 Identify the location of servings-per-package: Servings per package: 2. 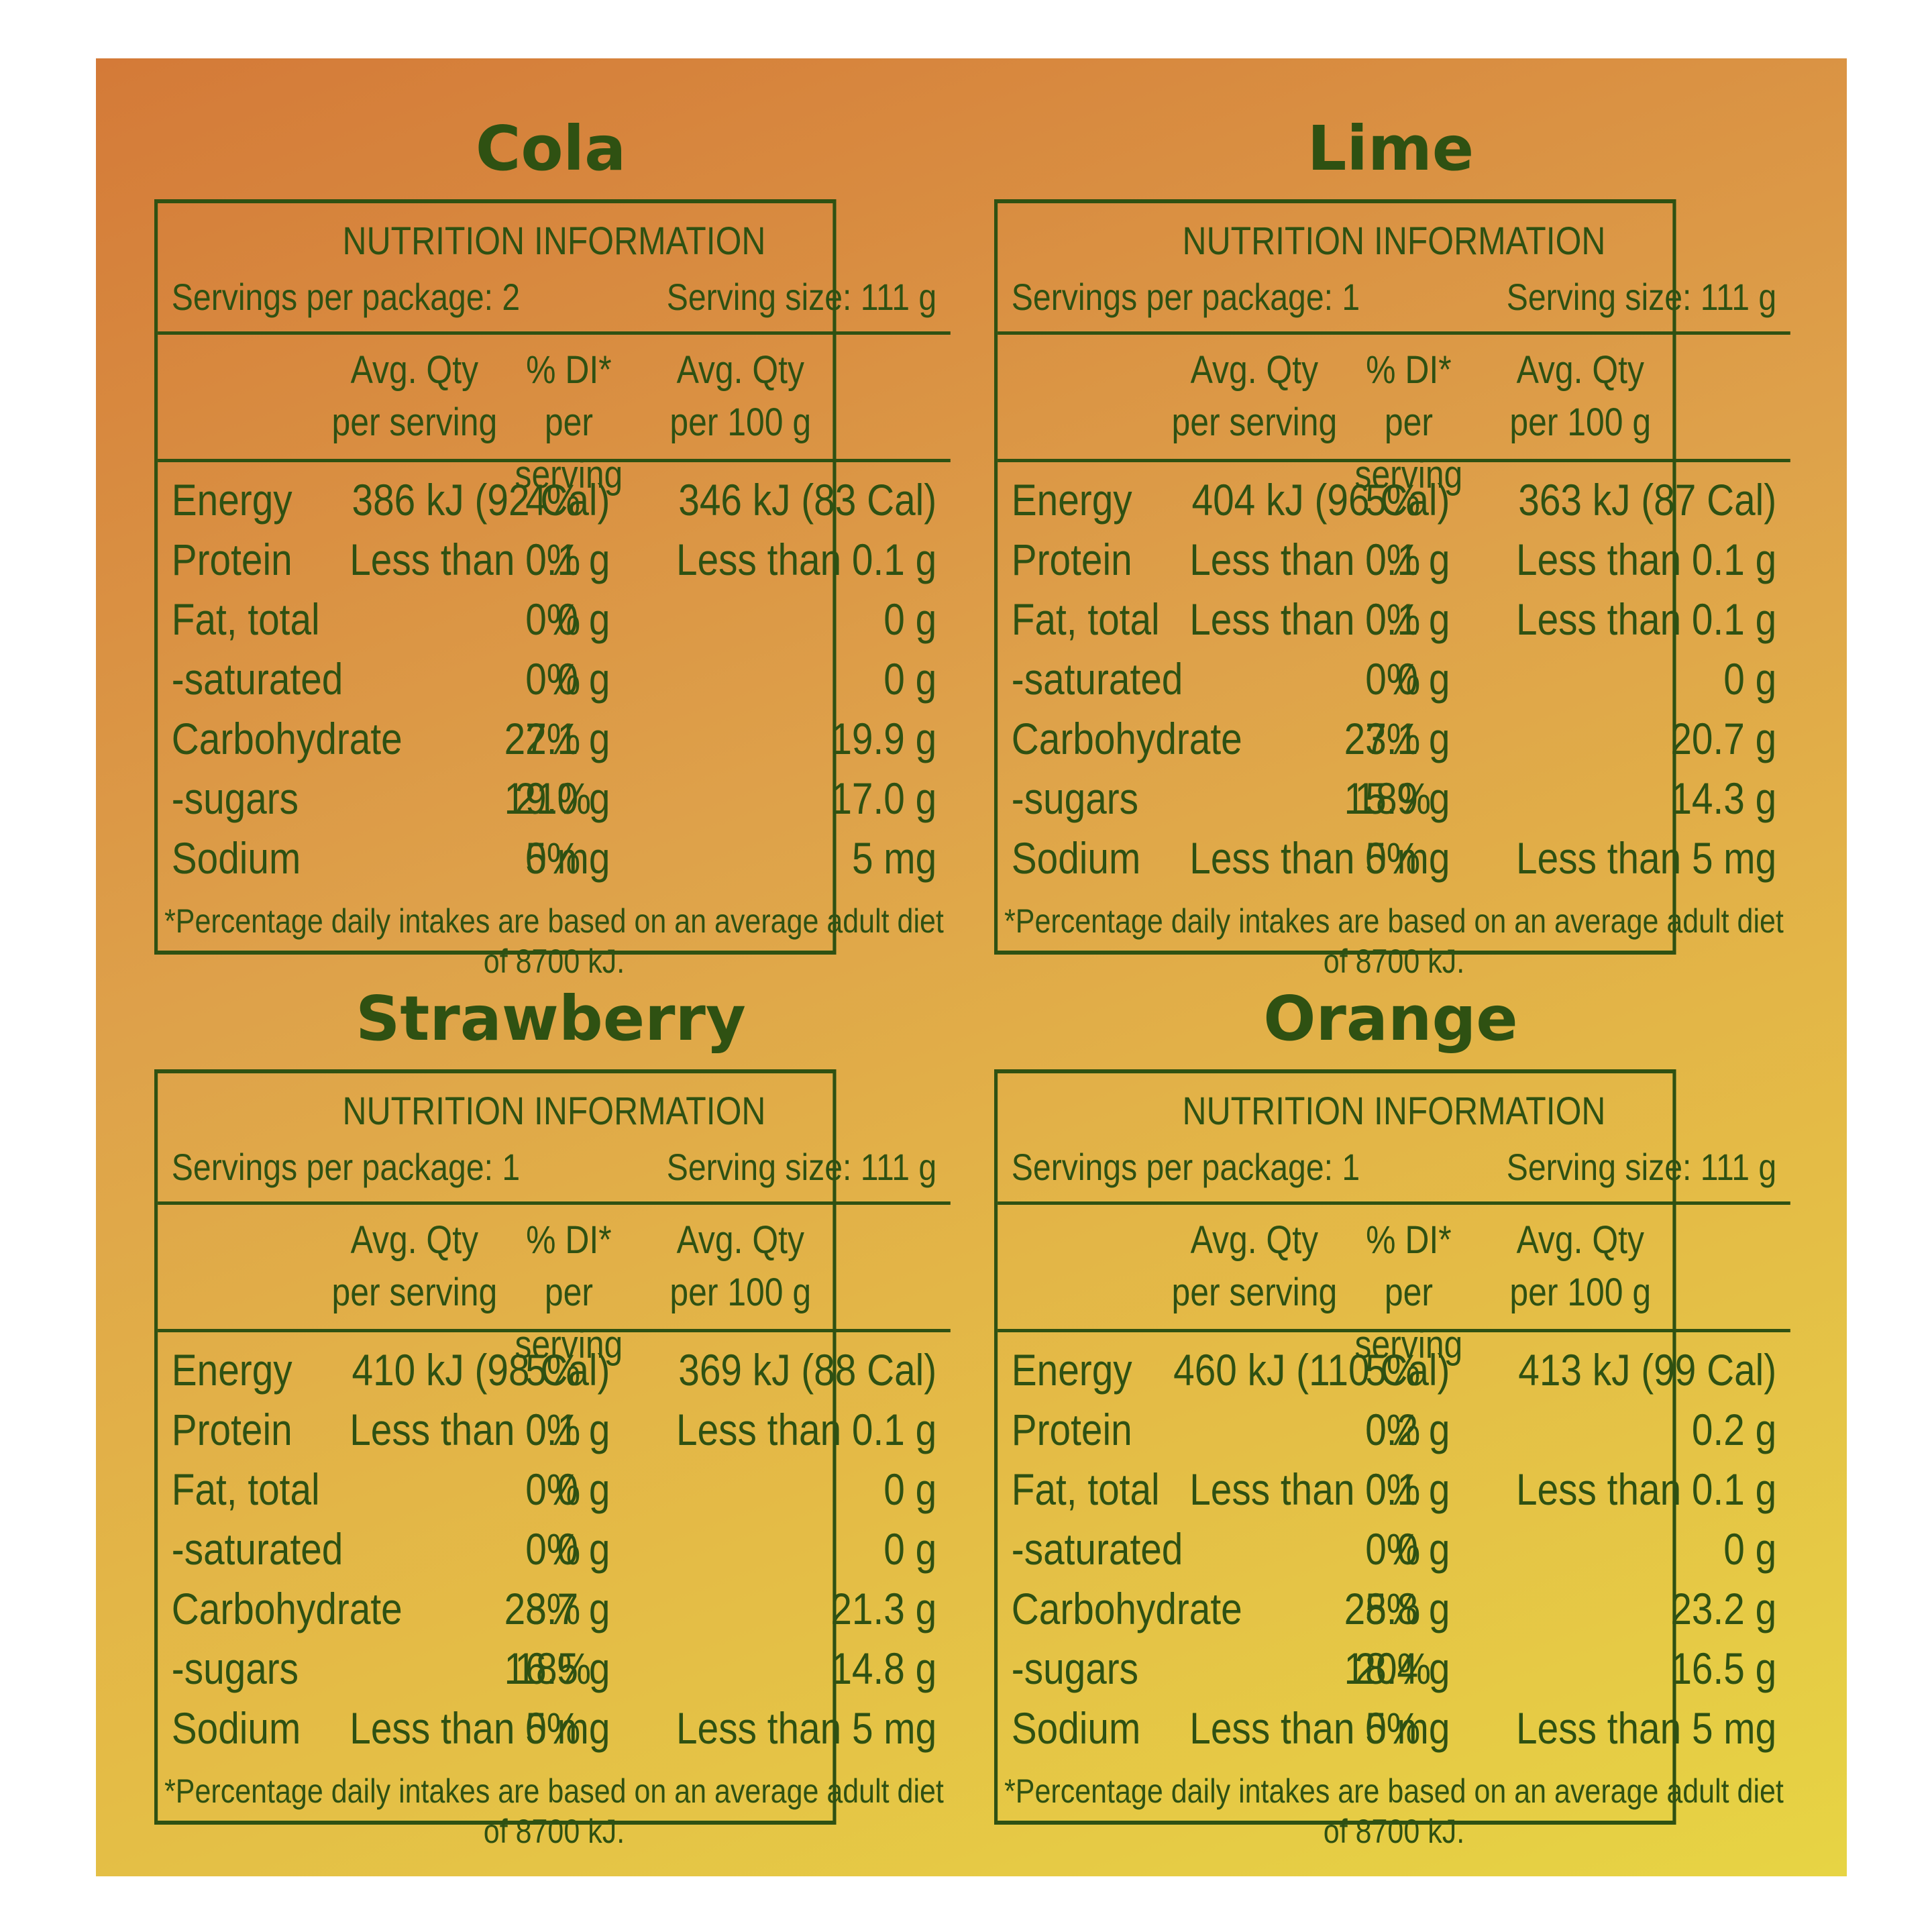
(346, 297).